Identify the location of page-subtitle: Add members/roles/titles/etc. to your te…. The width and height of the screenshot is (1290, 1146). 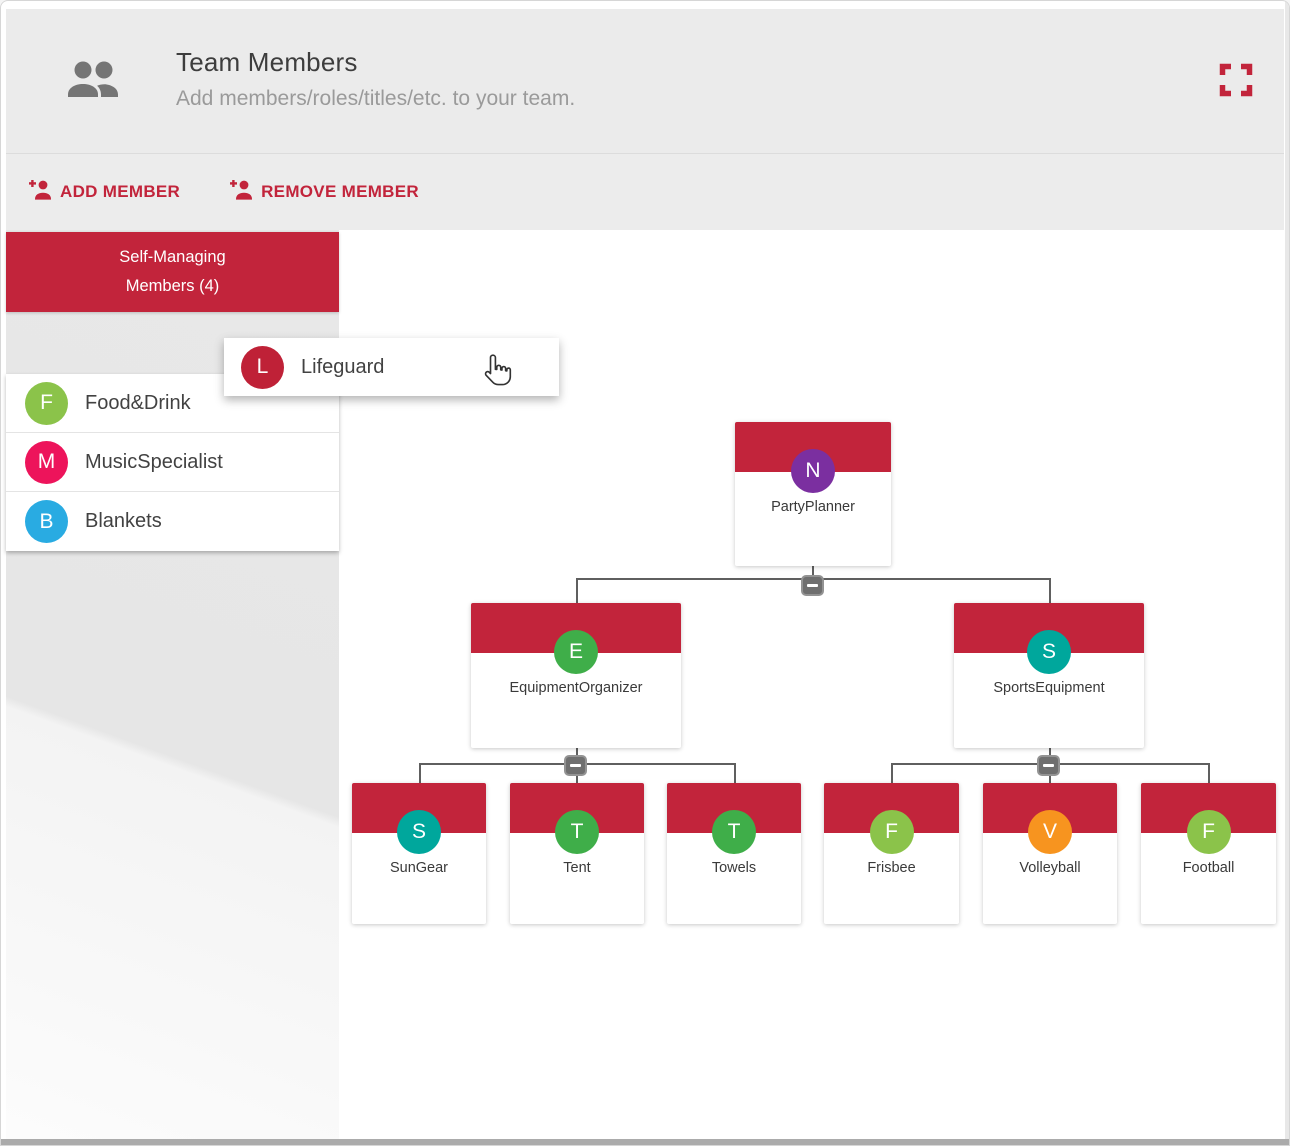
(376, 98).